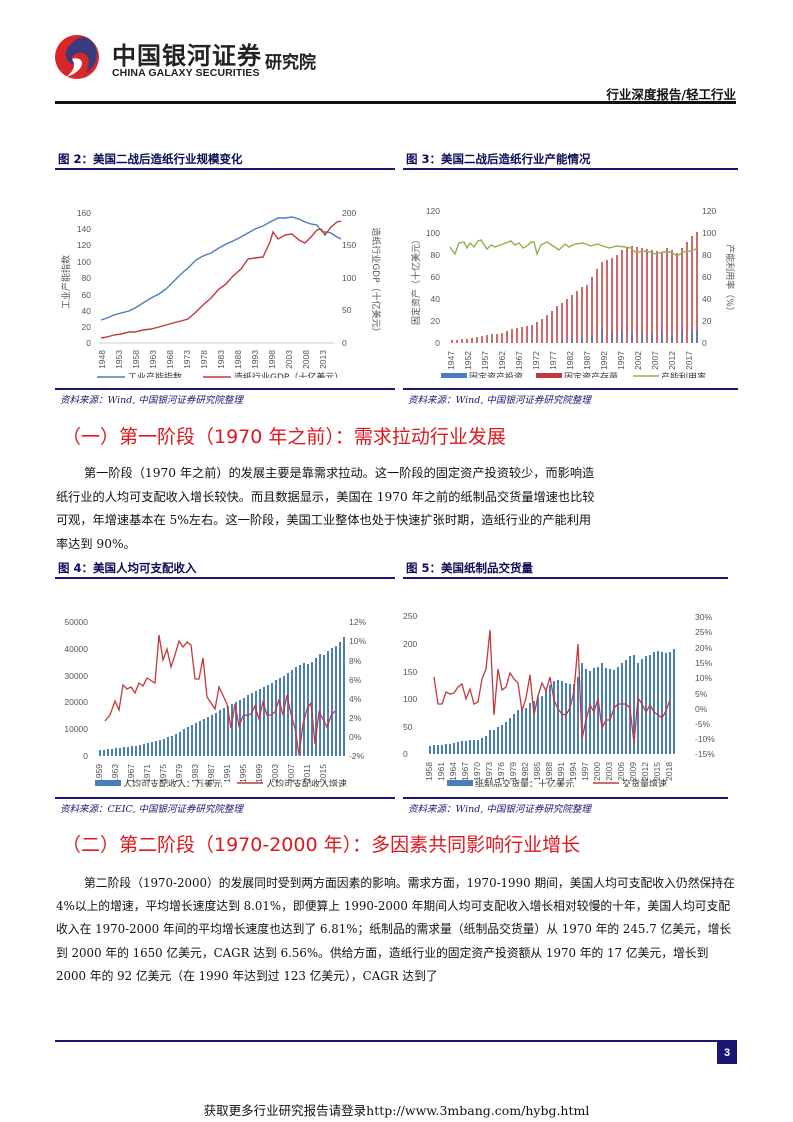  I want to click on svg-text: 1976, so click(501, 771).